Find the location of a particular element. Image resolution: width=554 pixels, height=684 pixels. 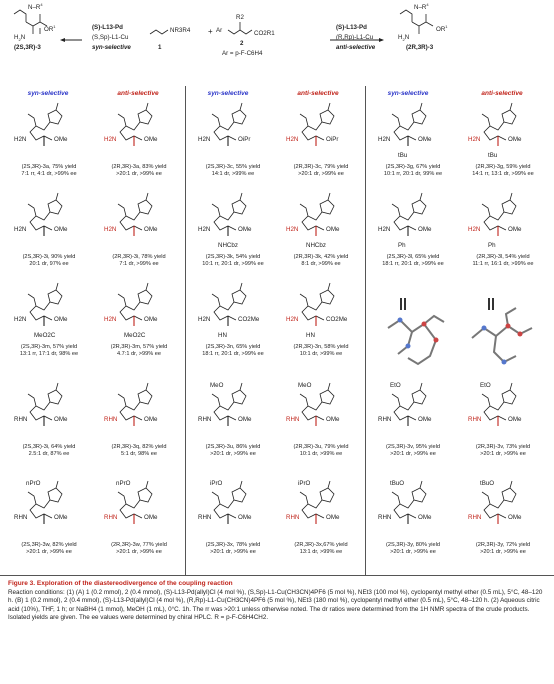

xray-structure-syn is located at coordinates (418, 338).